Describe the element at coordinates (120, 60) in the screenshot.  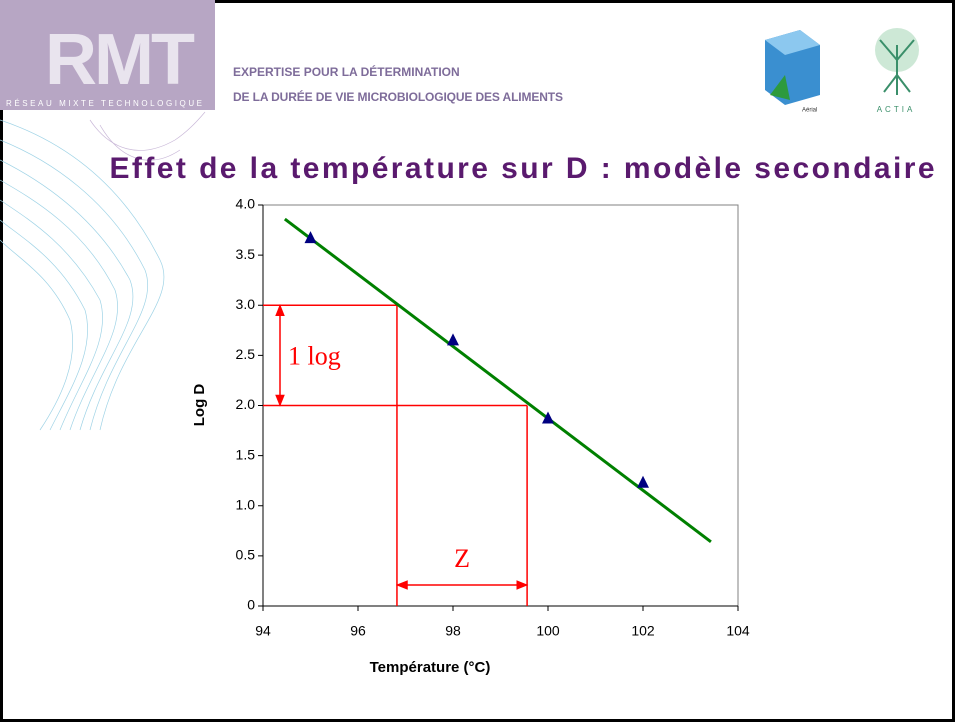
I see `logo-text: RMT` at that location.